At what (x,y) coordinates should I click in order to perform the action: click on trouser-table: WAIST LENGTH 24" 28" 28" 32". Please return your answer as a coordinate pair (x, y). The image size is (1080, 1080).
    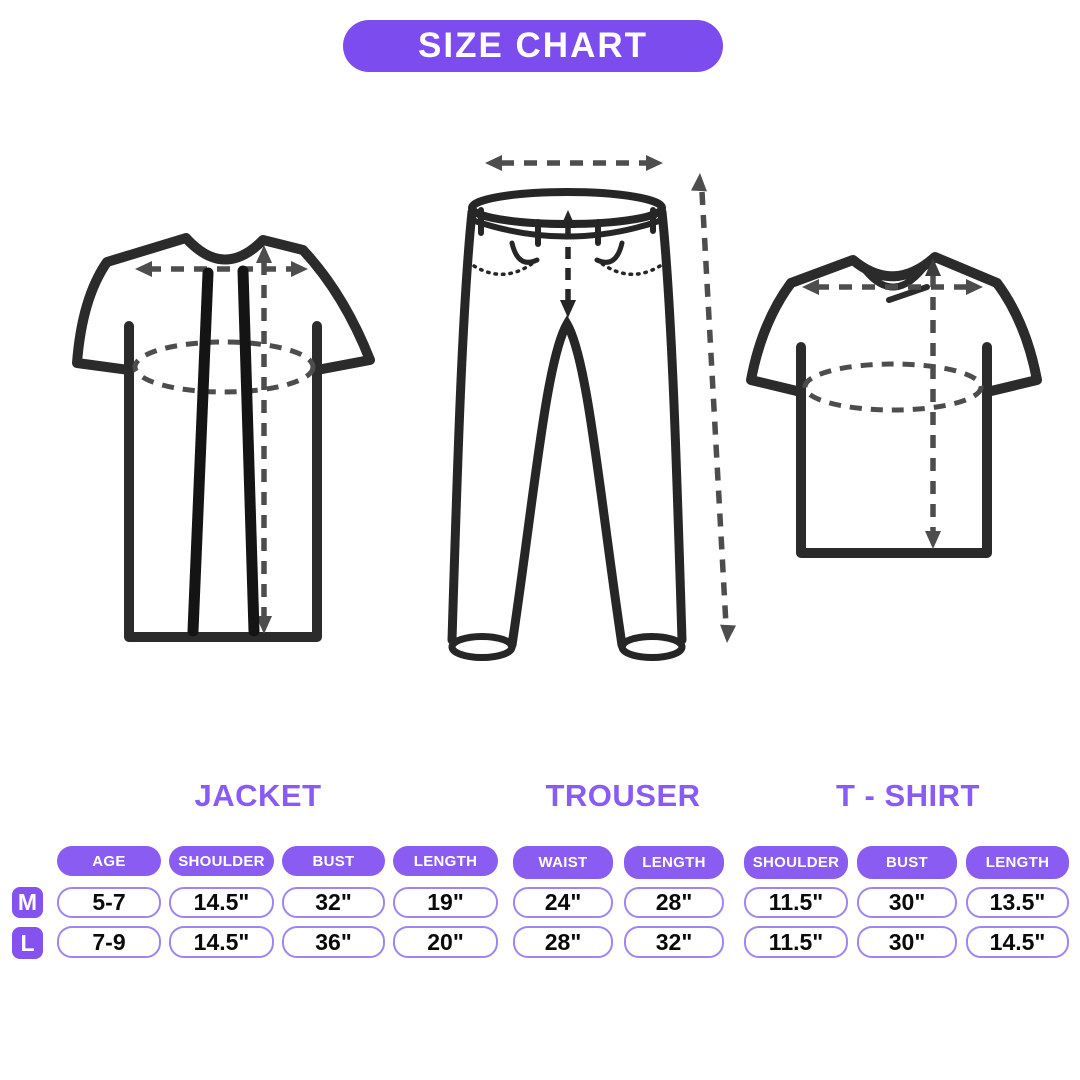
    Looking at the image, I should click on (618, 902).